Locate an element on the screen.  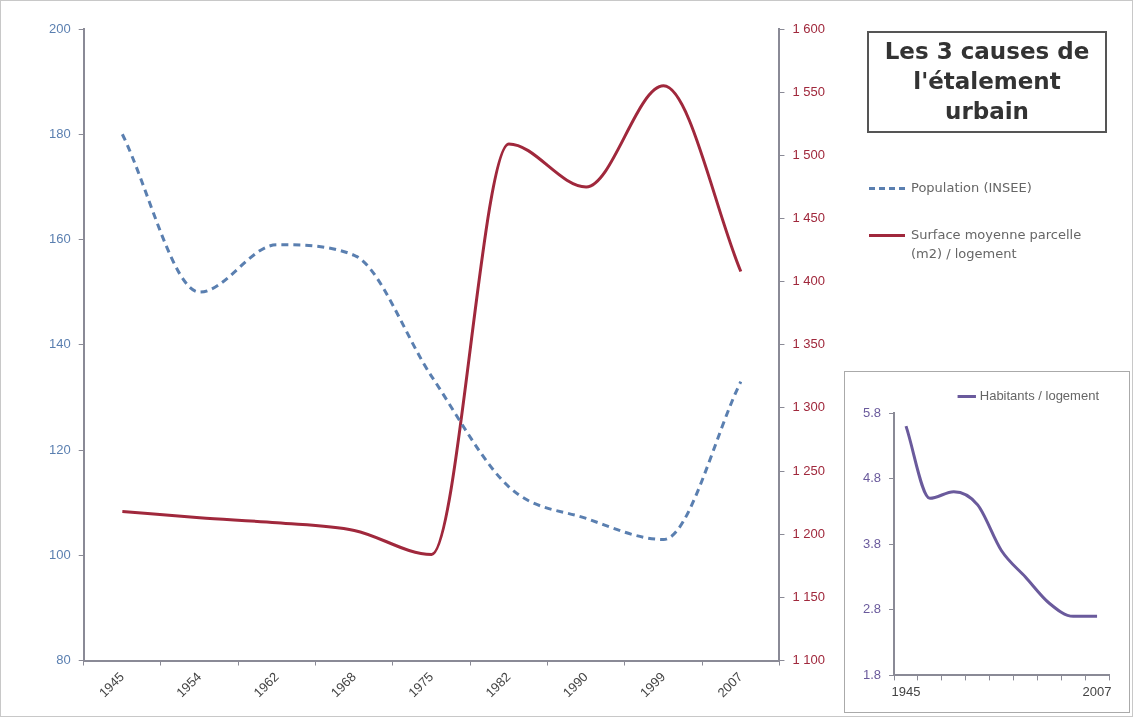
y2-tick-label: 1 350 is located at coordinates (809, 344).